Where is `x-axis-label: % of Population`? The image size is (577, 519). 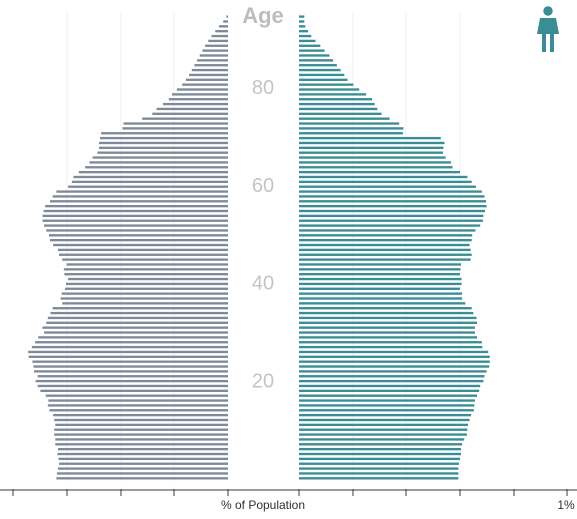
x-axis-label: % of Population is located at coordinates (263, 505).